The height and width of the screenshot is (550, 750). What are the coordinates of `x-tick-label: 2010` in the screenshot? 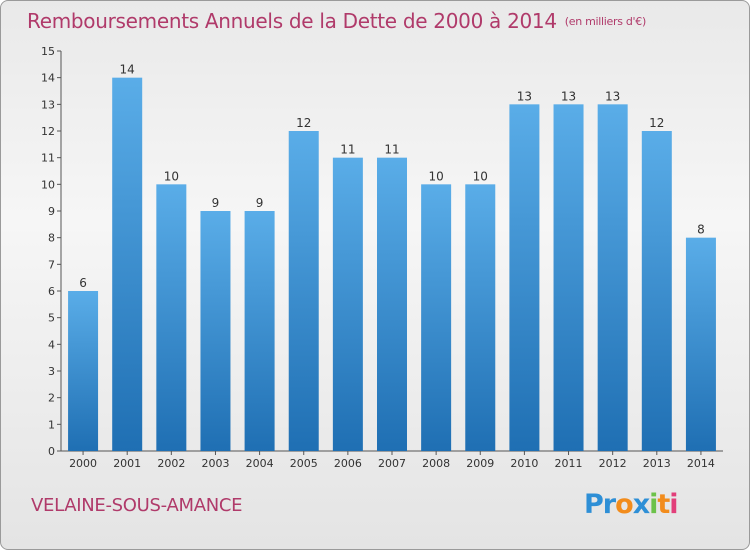 It's located at (524, 463).